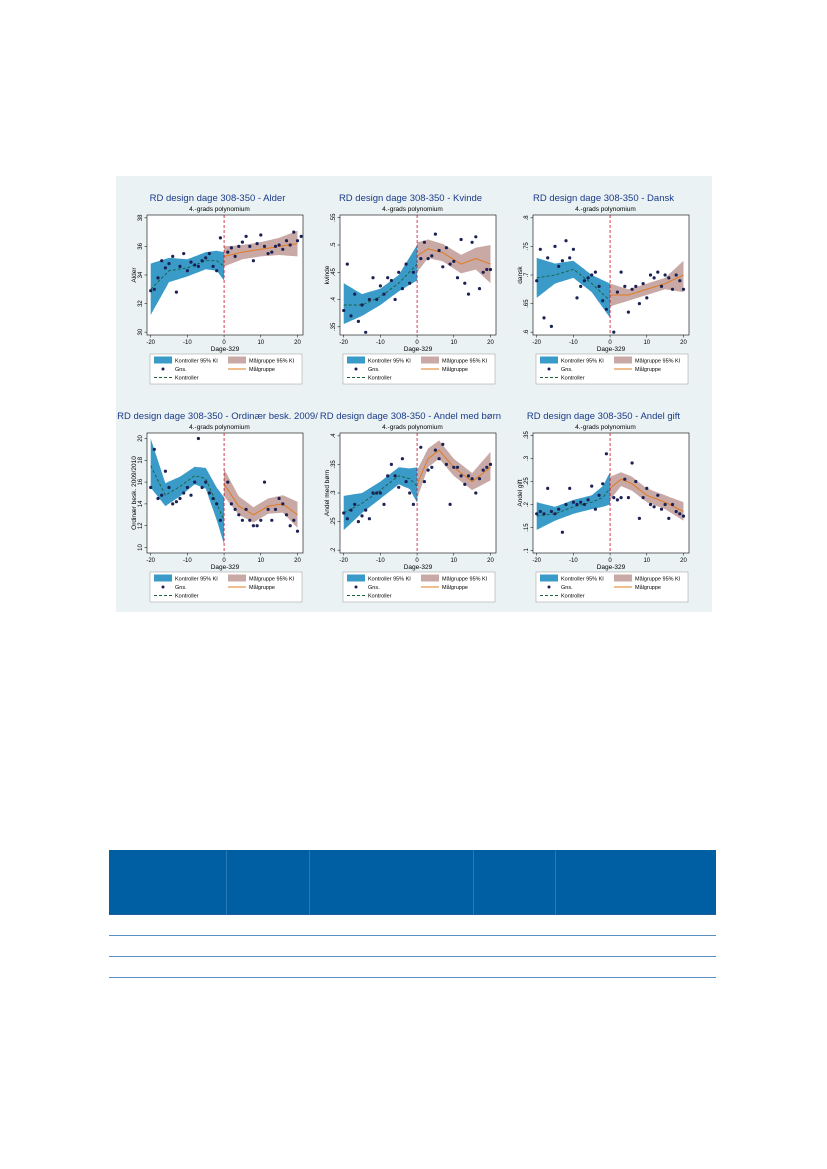  I want to click on target-fit-line, so click(647, 285).